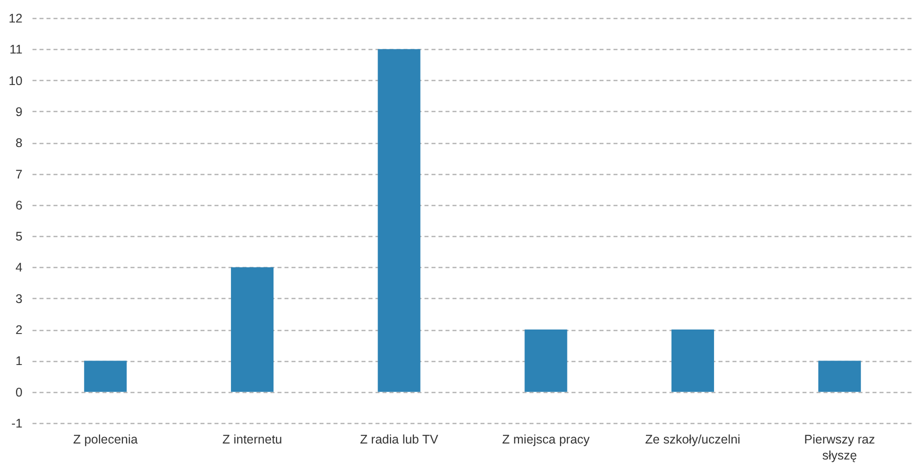 The image size is (915, 466). I want to click on y-tick-label: 4, so click(19, 267).